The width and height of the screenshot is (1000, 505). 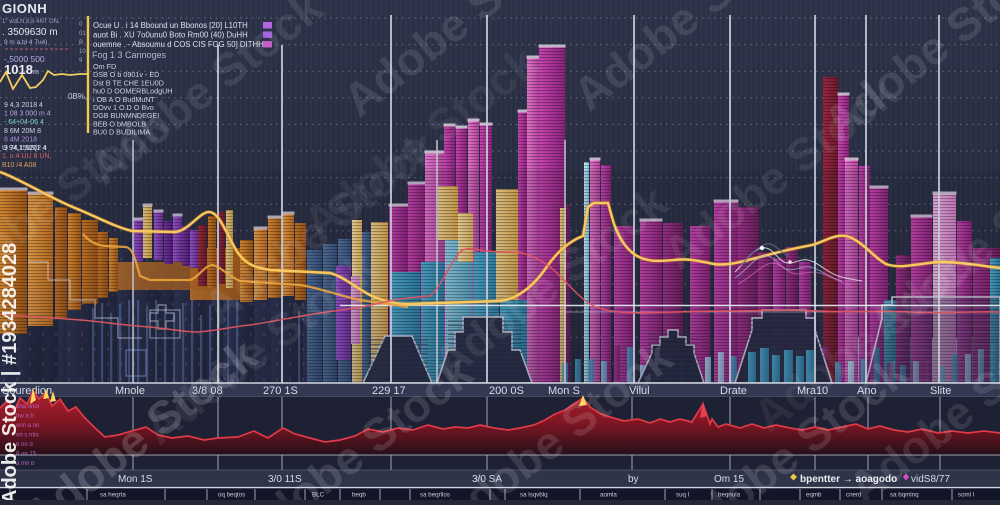 What do you see at coordinates (27, 114) in the screenshot?
I see `svg-text: 1 08 3 000 m 4` at bounding box center [27, 114].